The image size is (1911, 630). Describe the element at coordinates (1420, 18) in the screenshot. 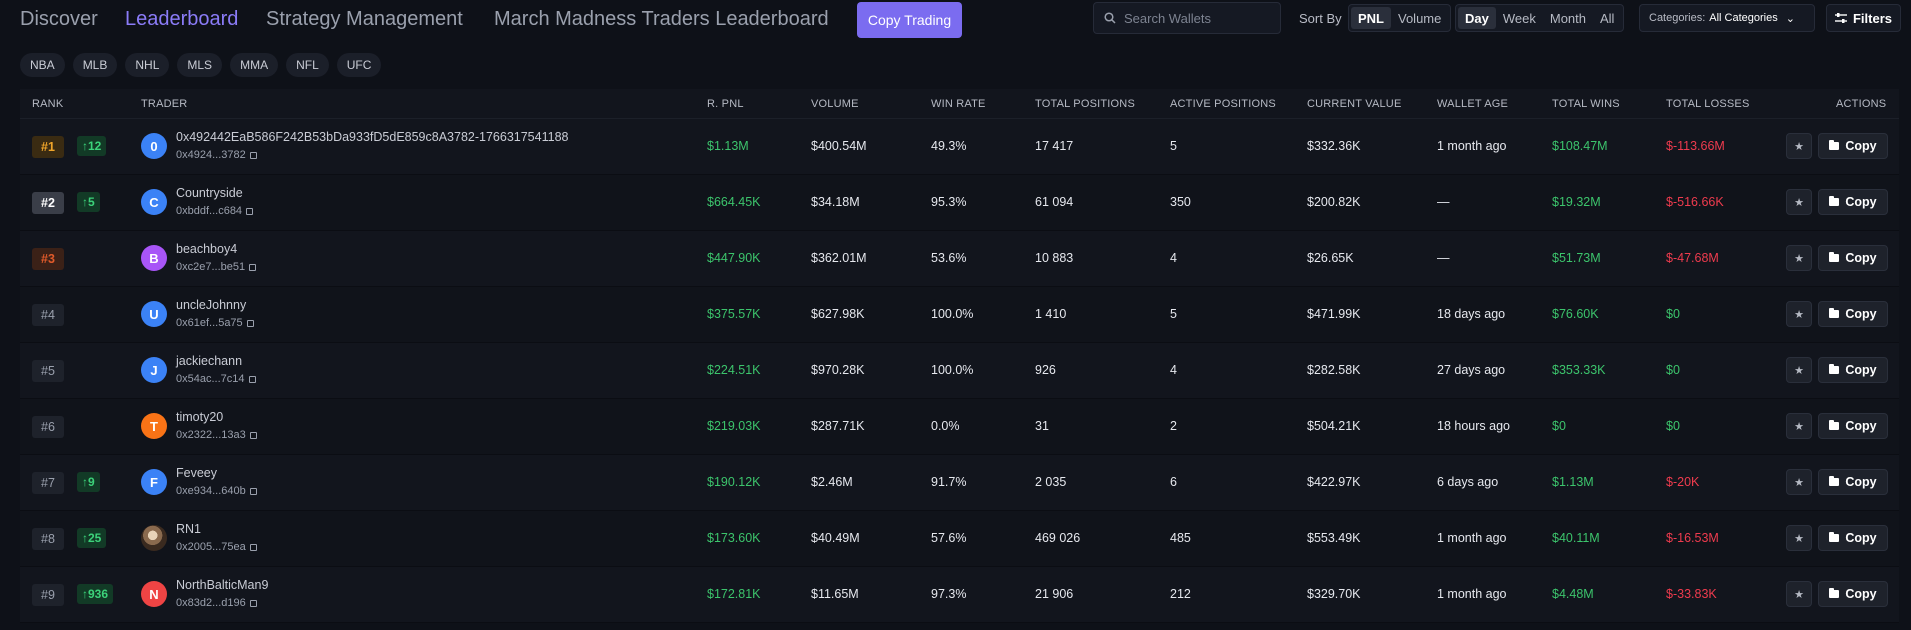

I see `sort-volume-button: Volume` at that location.